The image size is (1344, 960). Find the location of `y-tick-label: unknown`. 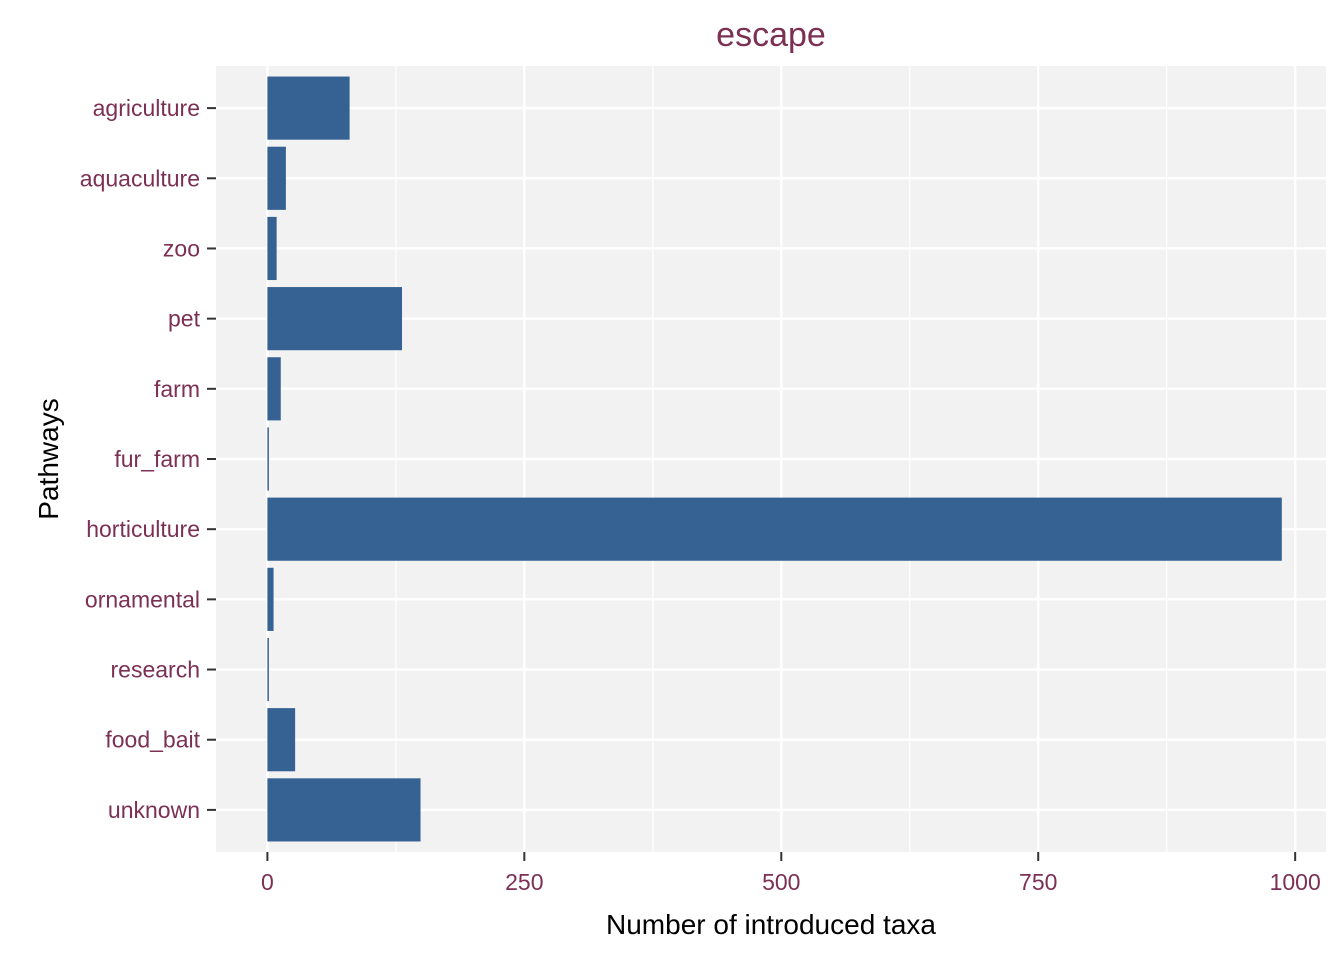

y-tick-label: unknown is located at coordinates (154, 810).